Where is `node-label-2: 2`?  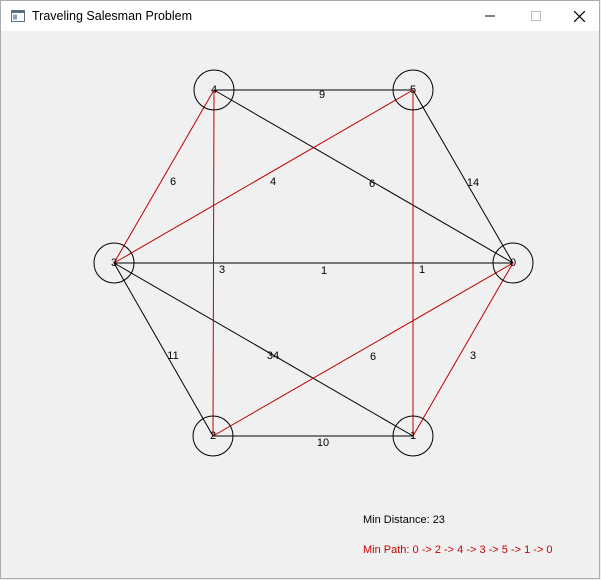 node-label-2: 2 is located at coordinates (213, 436).